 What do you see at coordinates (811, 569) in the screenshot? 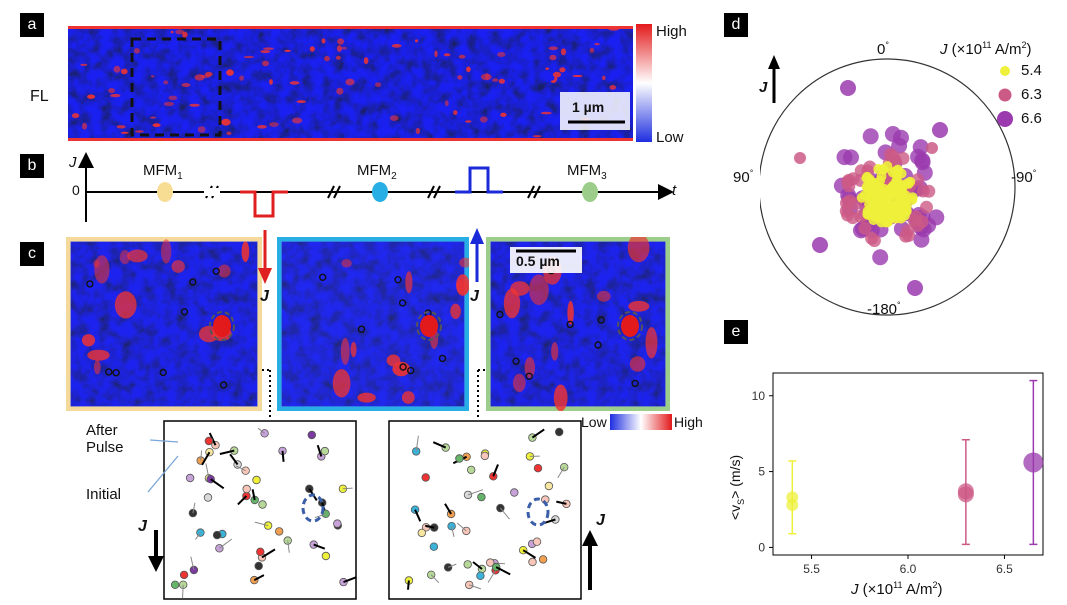
I see `x-tick-label: 5.5` at bounding box center [811, 569].